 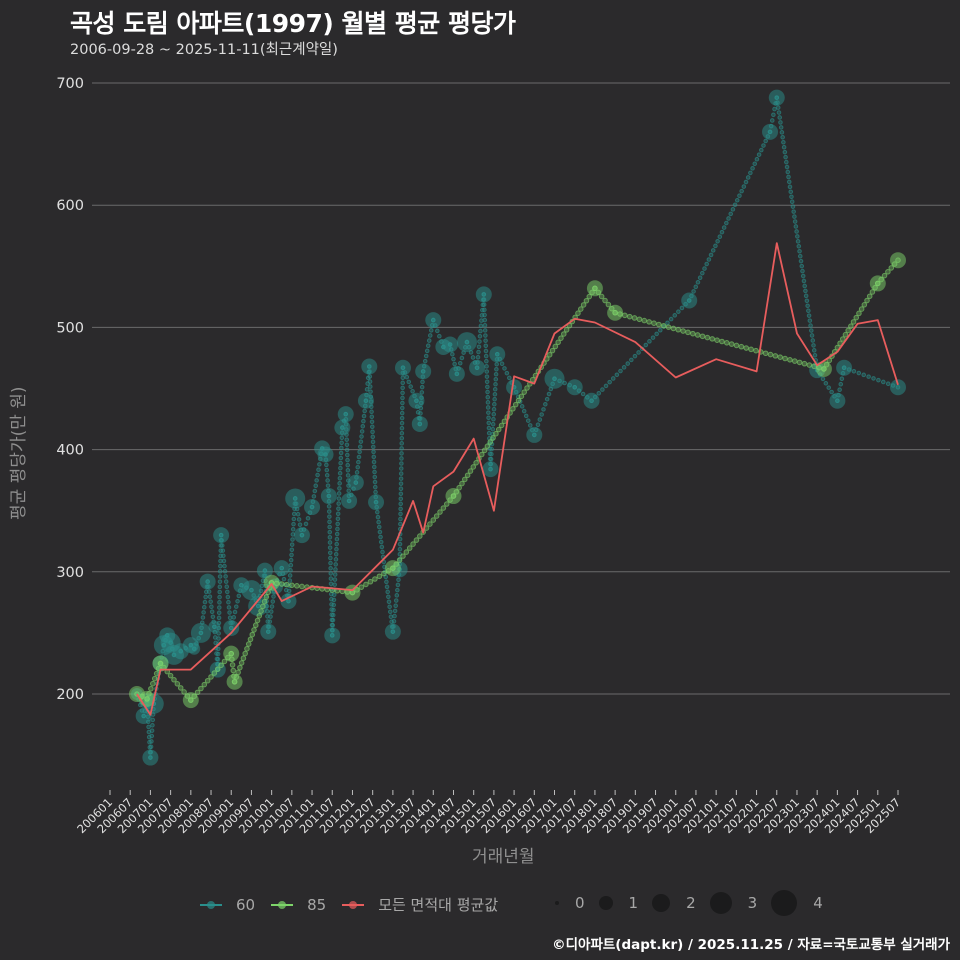 I want to click on series-legend: 60 85 모든 면적대 평균값, so click(x=357, y=904).